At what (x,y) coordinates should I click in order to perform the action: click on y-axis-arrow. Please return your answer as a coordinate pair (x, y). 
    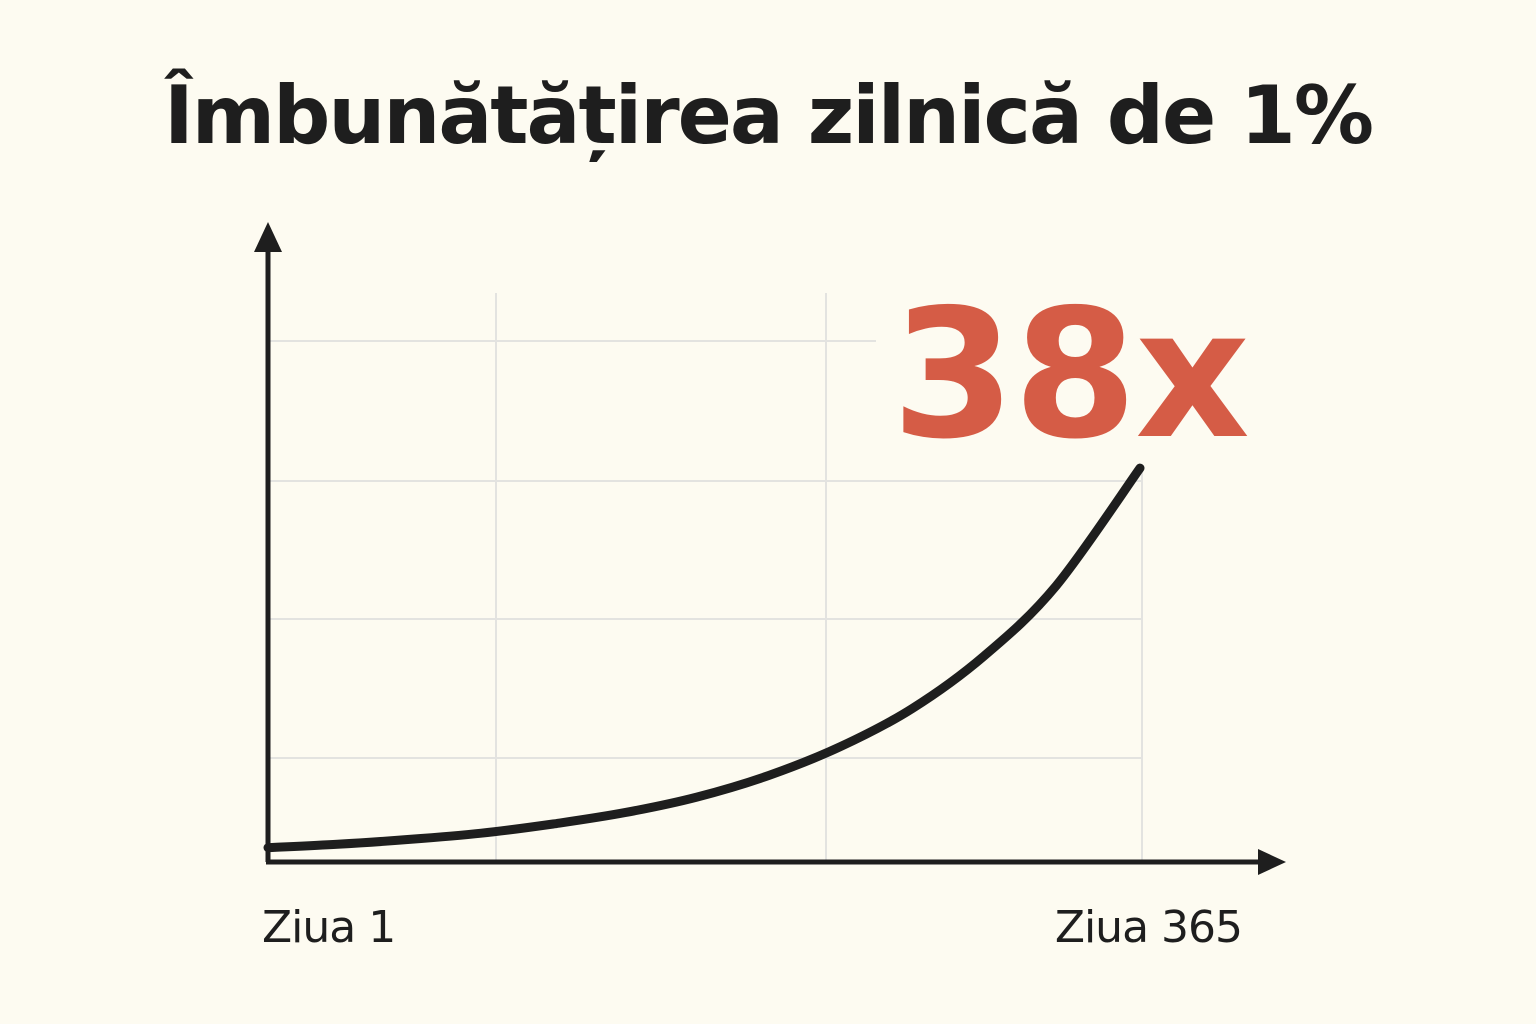
    Looking at the image, I should click on (268, 237).